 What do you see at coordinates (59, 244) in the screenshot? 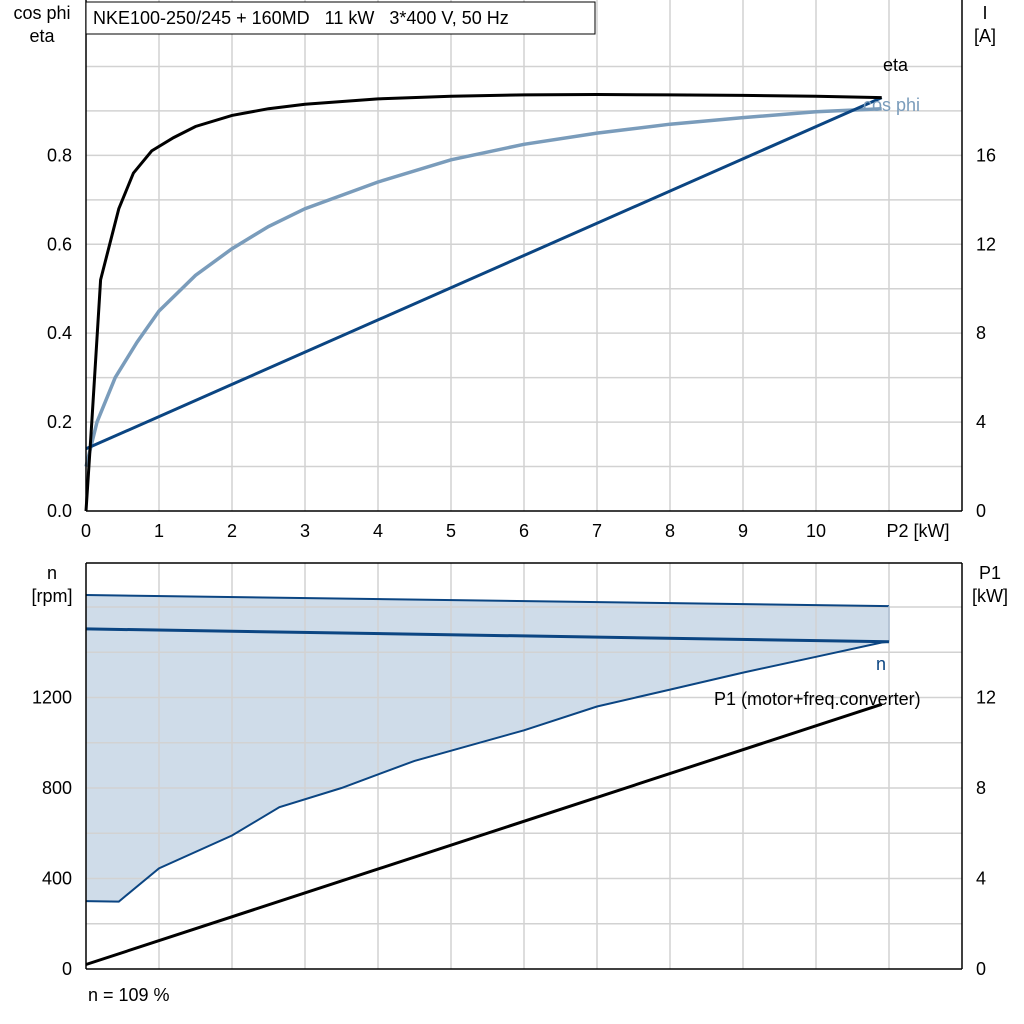
I see `top-y-left-tick-label: 0.6` at bounding box center [59, 244].